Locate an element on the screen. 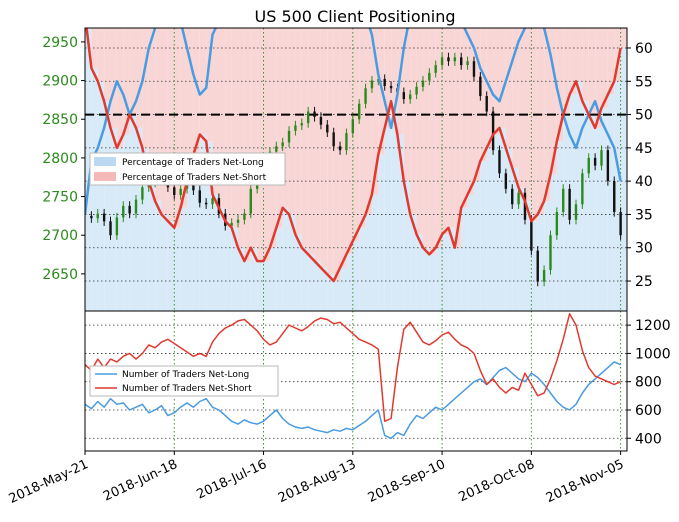 This screenshot has width=679, height=522. left-axis-tick-label: 2650 is located at coordinates (60, 275).